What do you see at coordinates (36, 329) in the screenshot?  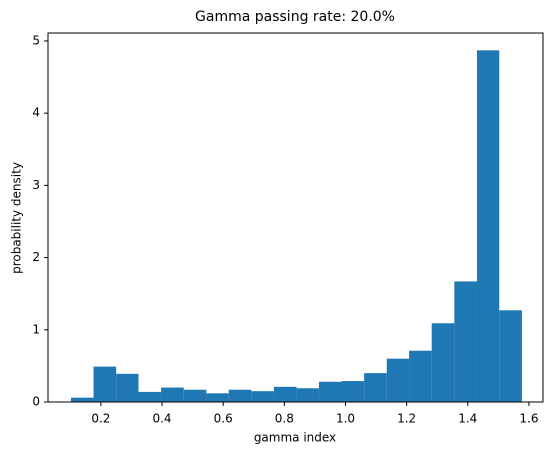 I see `y-tick-label: 1` at bounding box center [36, 329].